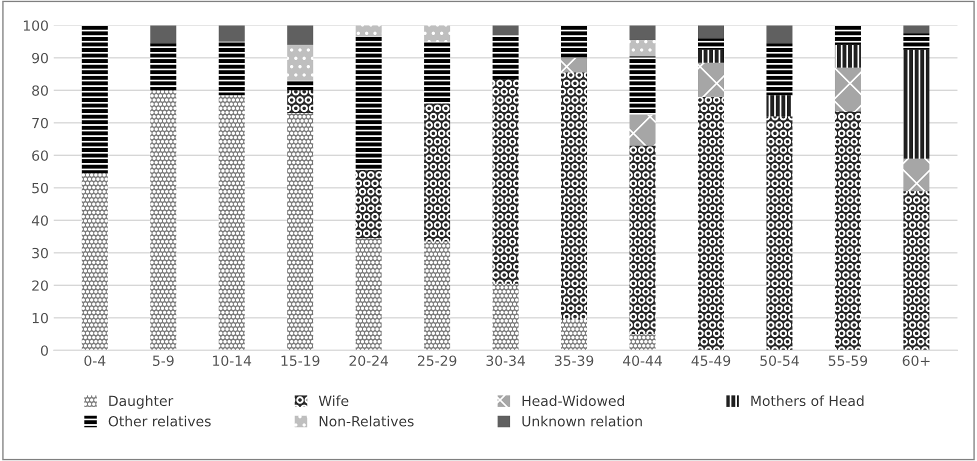 The height and width of the screenshot is (461, 977). Describe the element at coordinates (40, 220) in the screenshot. I see `y-tick-label: 40` at that location.